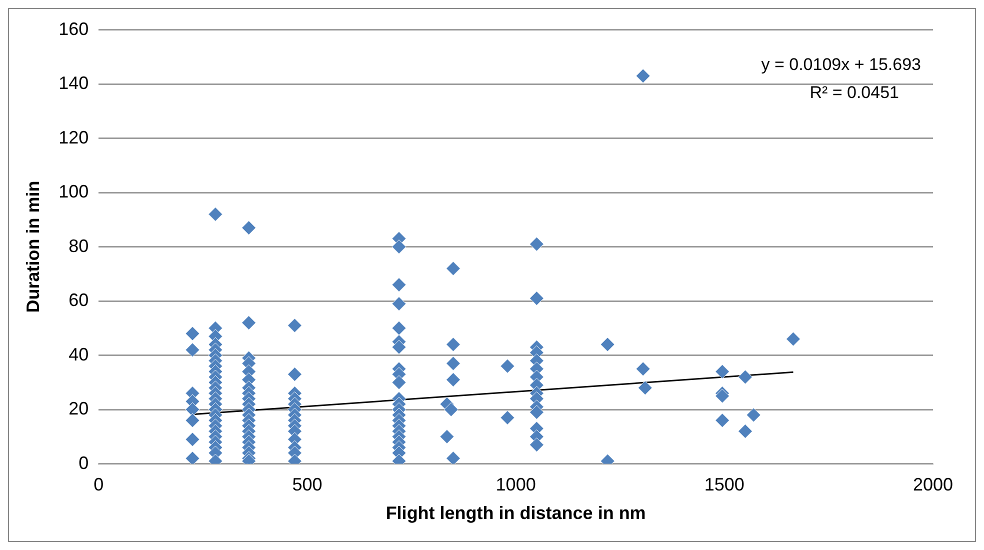 The image size is (984, 550). I want to click on y-tick-label: 60, so click(78, 300).